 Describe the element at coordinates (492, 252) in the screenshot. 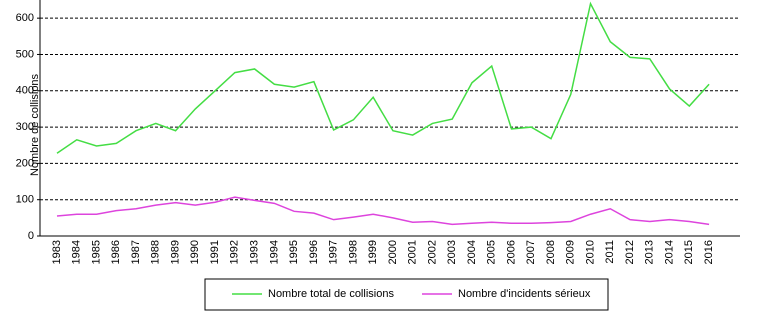

I see `x-tick-label: 2005` at that location.